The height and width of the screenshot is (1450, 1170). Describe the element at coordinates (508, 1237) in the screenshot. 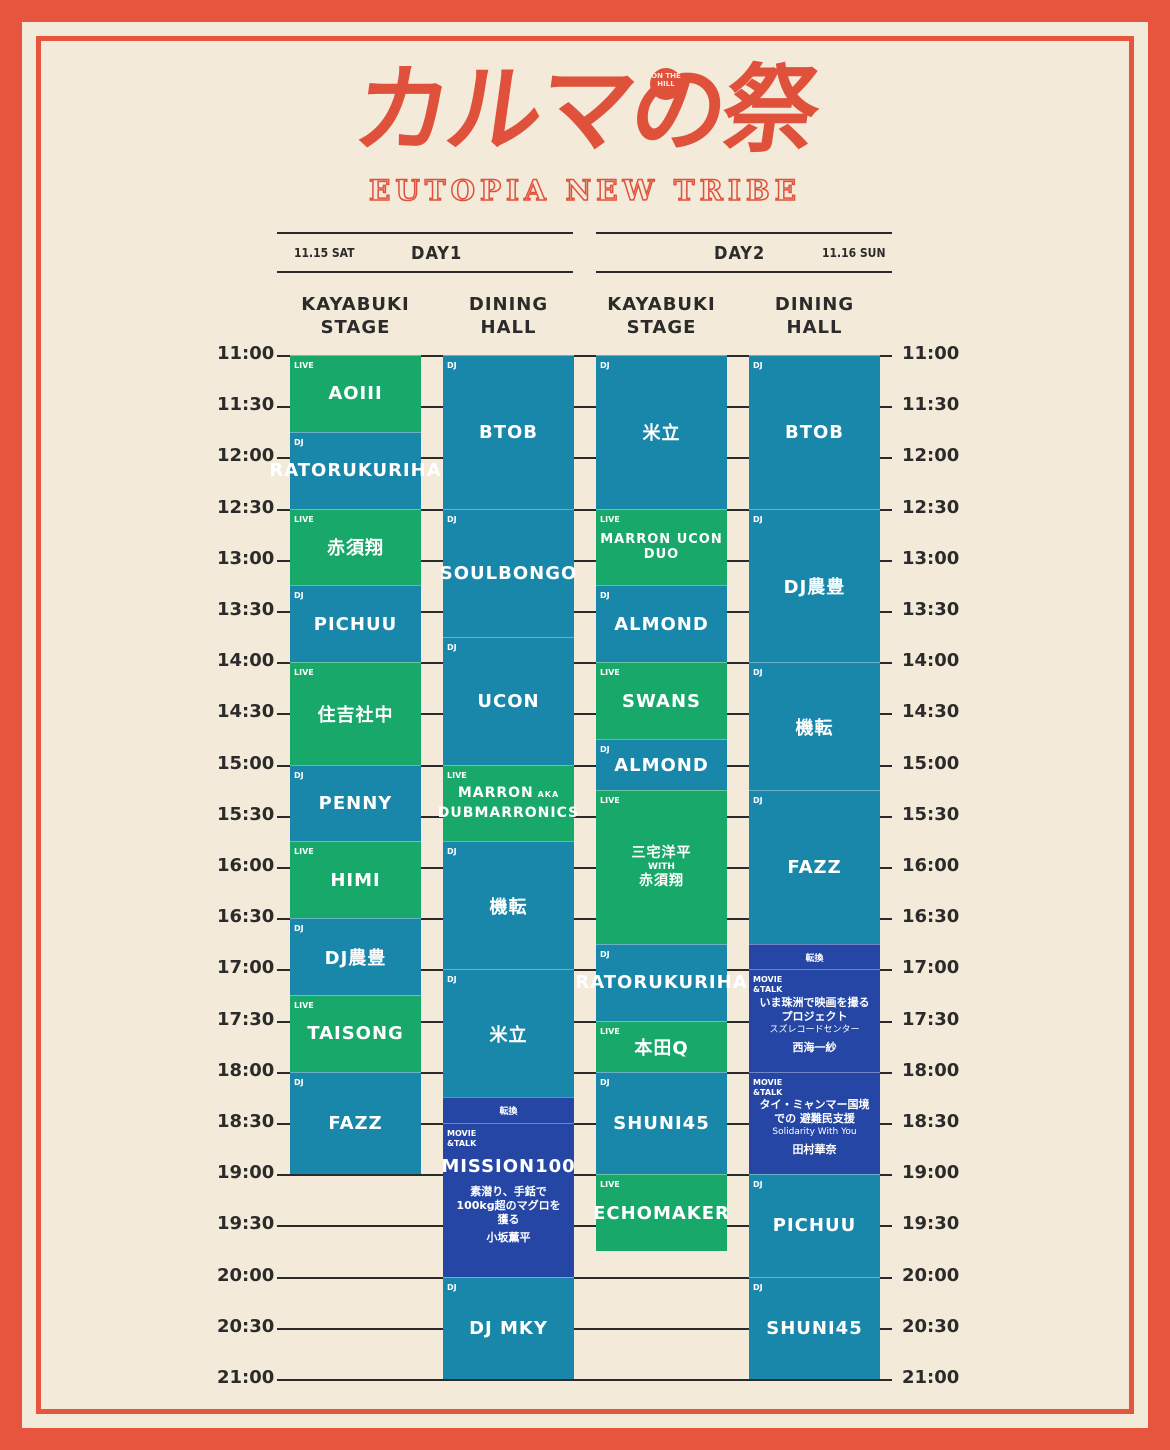

I see `talk-speaker: 小坂薫平` at that location.